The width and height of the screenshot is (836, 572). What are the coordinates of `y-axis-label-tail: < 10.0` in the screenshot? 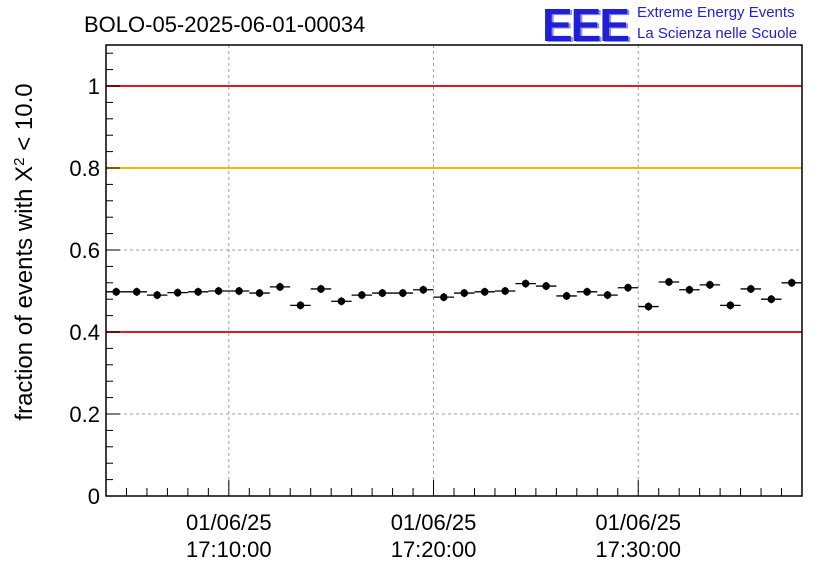 It's located at (24, 120).